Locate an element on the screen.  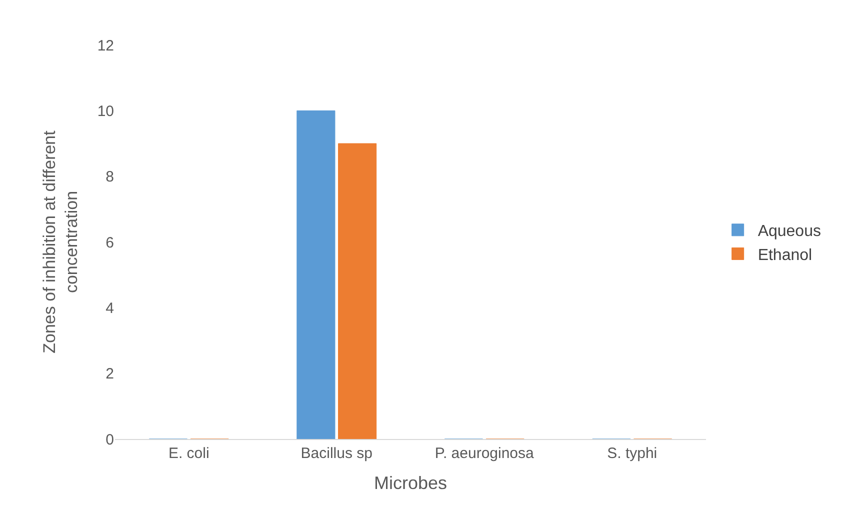
x-tick-label: P. aeuroginosa is located at coordinates (484, 453).